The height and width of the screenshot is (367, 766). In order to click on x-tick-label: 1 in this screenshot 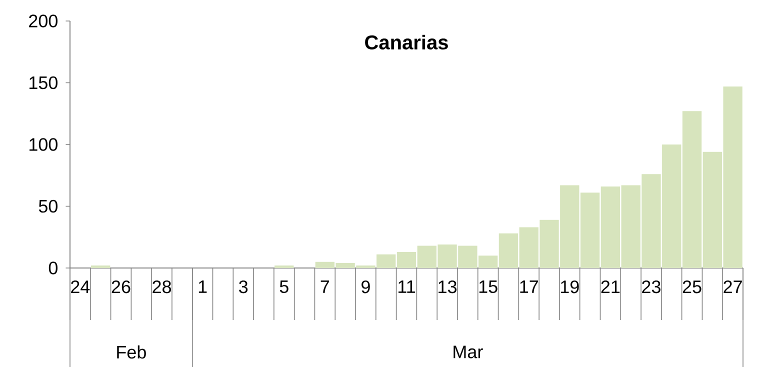, I will do `click(202, 286)`.